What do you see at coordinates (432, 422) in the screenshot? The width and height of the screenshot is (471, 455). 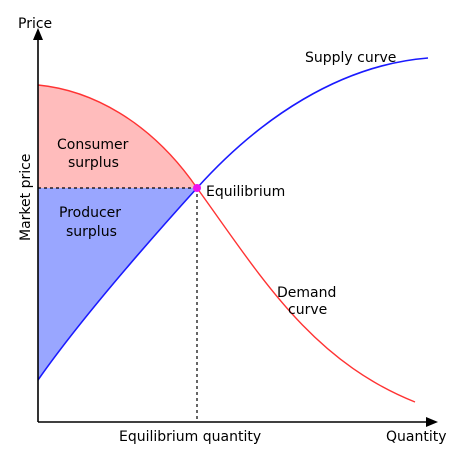 I see `x-axis-arrow` at bounding box center [432, 422].